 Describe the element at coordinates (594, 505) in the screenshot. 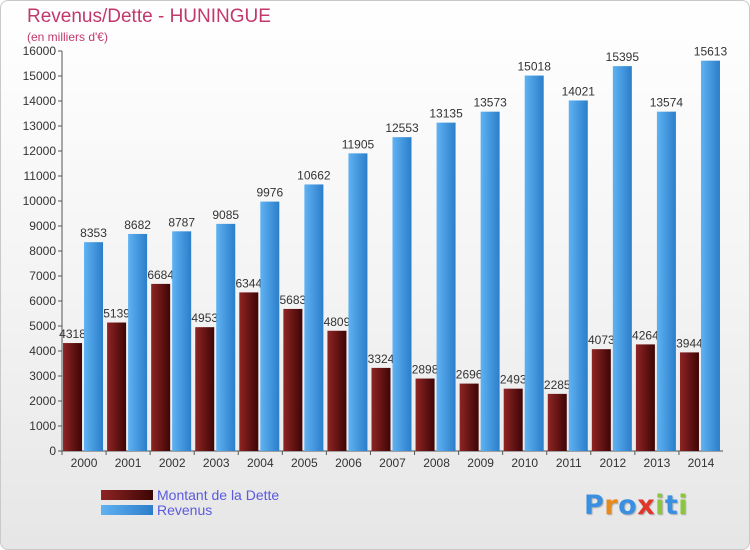

I see `logo-letter: P` at that location.